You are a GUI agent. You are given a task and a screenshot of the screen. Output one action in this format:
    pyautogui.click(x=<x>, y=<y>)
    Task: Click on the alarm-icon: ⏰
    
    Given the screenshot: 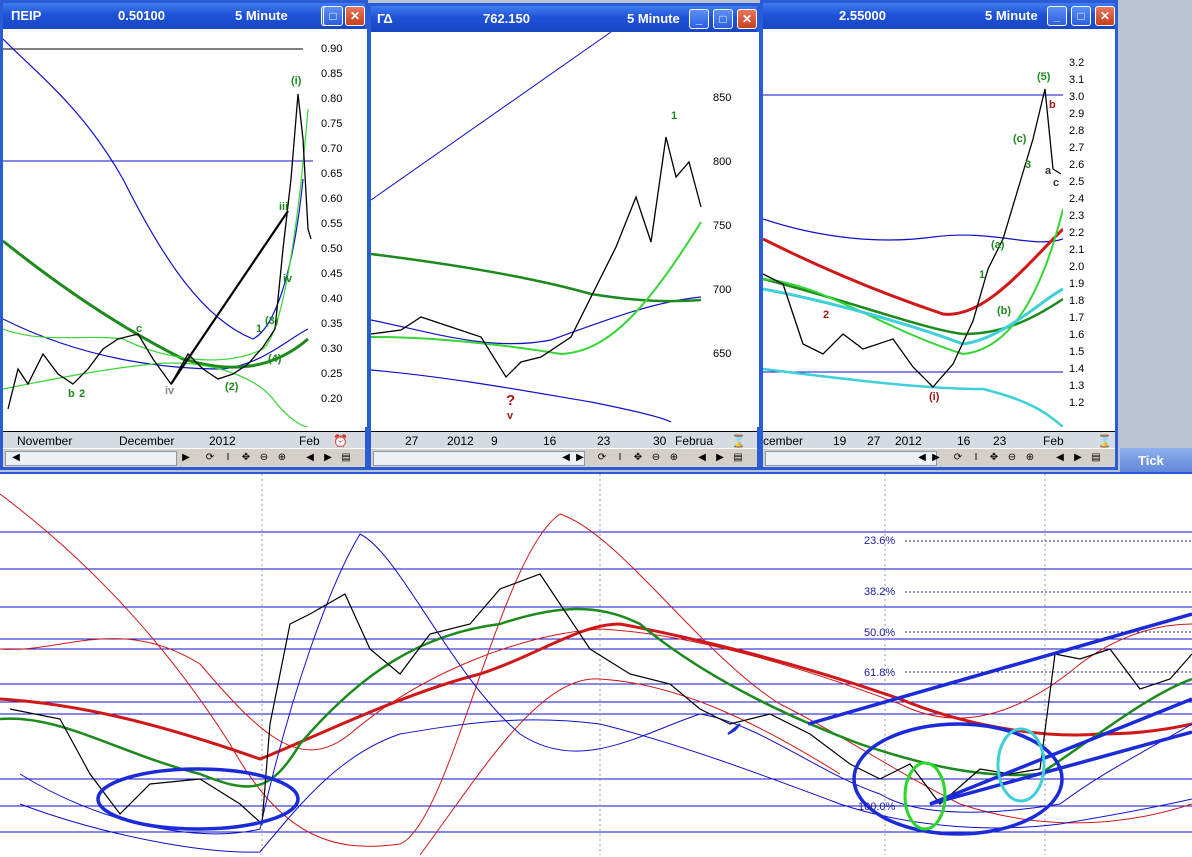 What is the action you would take?
    pyautogui.click(x=340, y=441)
    